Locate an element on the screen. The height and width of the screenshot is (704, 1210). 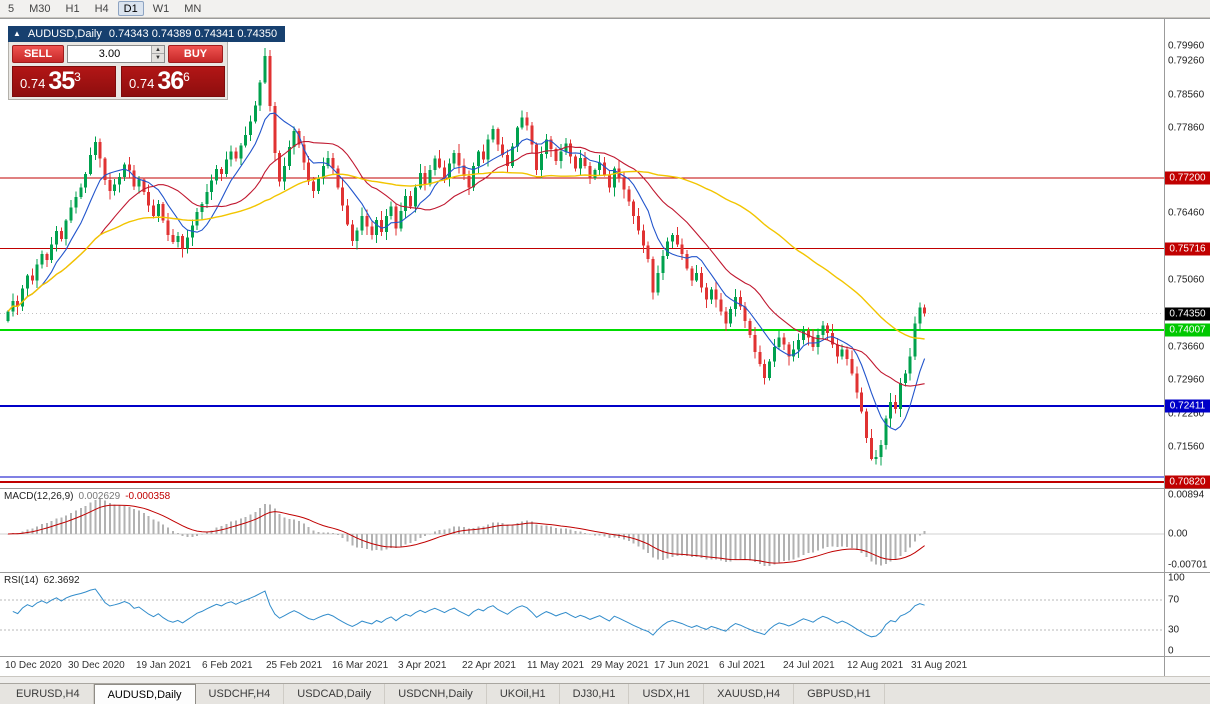
date-label: 10 Dec 2020 is located at coordinates (33, 665).